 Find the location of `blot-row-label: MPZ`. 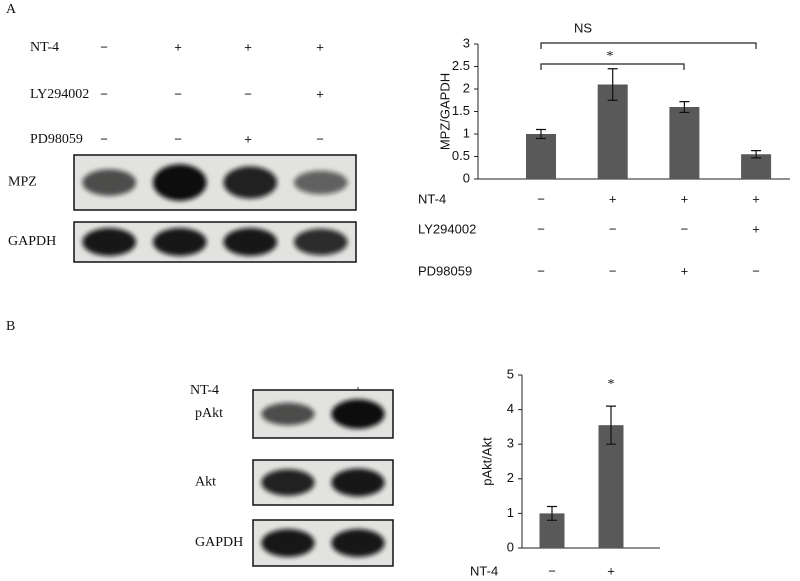

blot-row-label: MPZ is located at coordinates (22, 182).